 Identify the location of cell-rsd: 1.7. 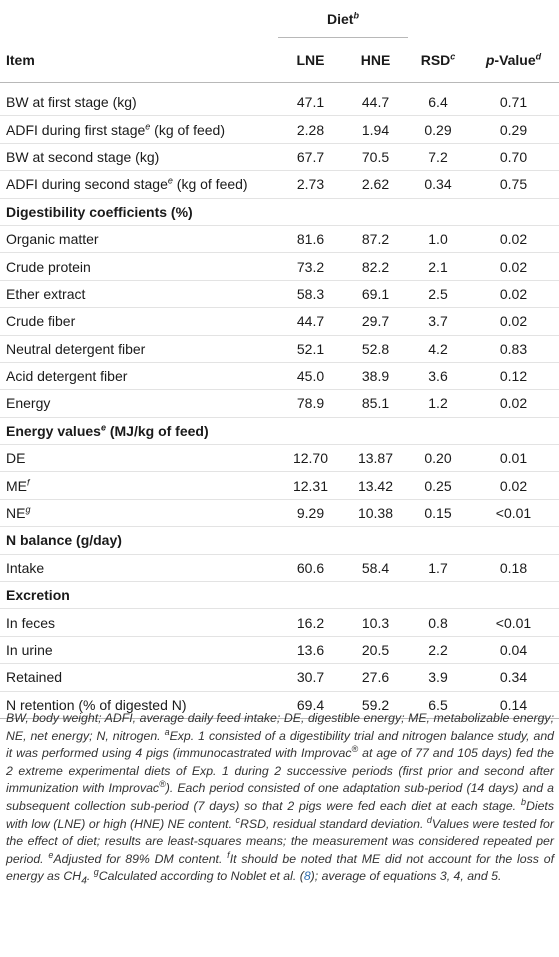
(438, 567).